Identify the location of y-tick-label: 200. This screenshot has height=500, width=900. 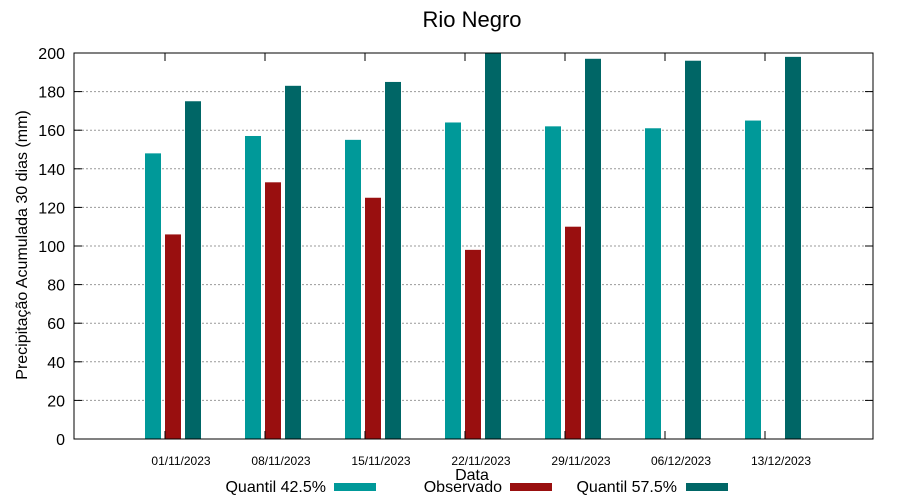
(51, 54).